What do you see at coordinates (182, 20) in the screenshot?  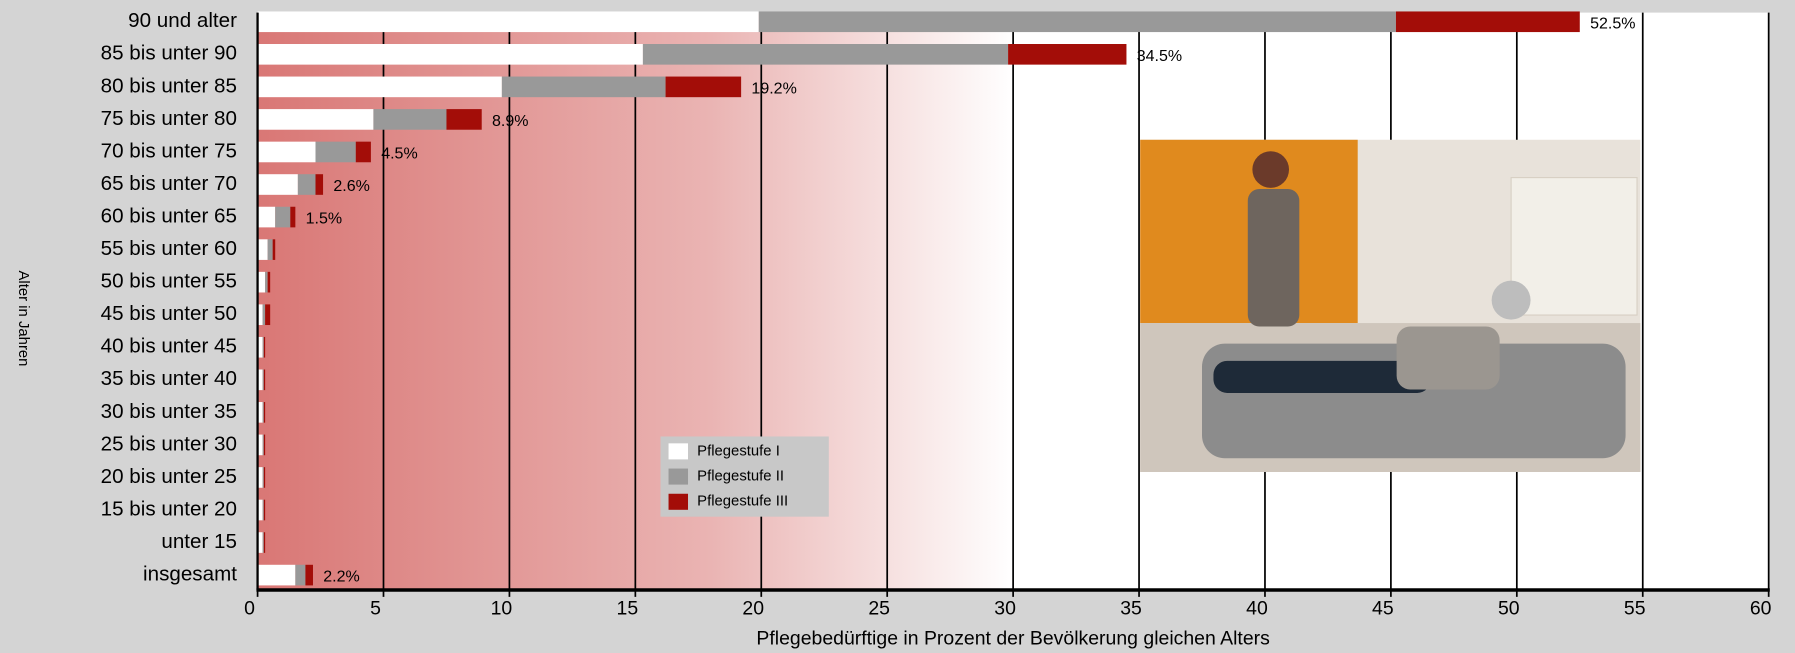 I see `y-tick-label: 90 und alter` at bounding box center [182, 20].